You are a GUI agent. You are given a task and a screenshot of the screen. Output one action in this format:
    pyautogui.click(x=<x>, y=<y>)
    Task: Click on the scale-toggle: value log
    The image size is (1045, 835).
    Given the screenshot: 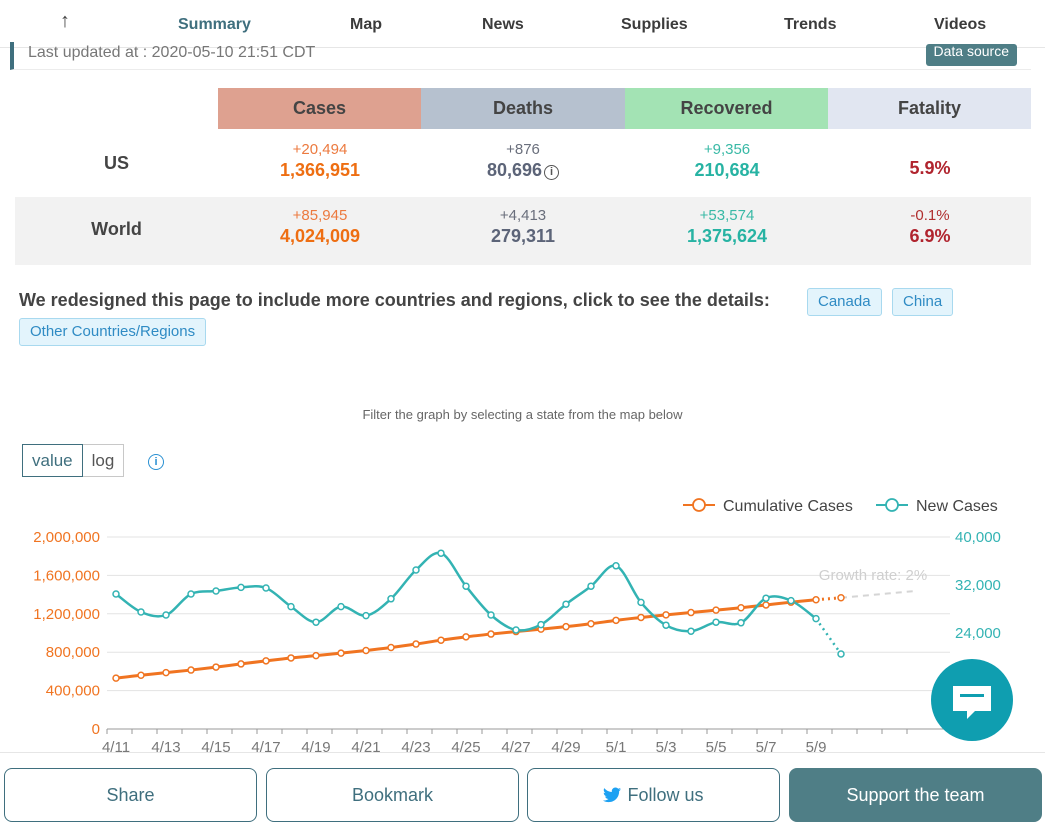 What is the action you would take?
    pyautogui.click(x=73, y=460)
    